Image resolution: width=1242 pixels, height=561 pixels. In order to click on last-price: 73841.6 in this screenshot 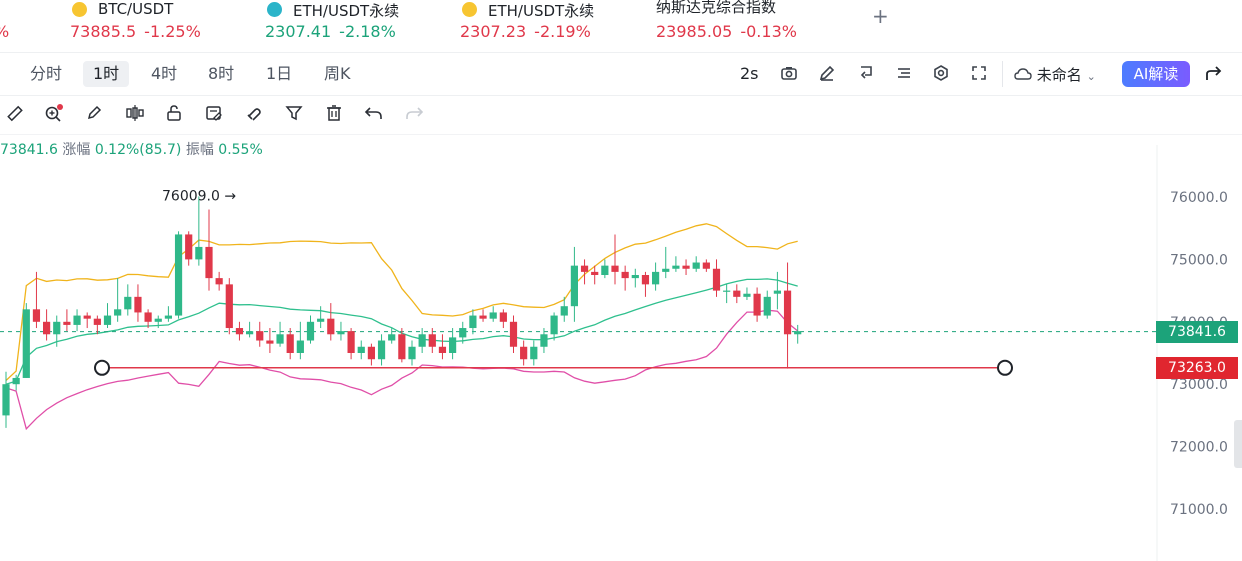, I will do `click(29, 150)`.